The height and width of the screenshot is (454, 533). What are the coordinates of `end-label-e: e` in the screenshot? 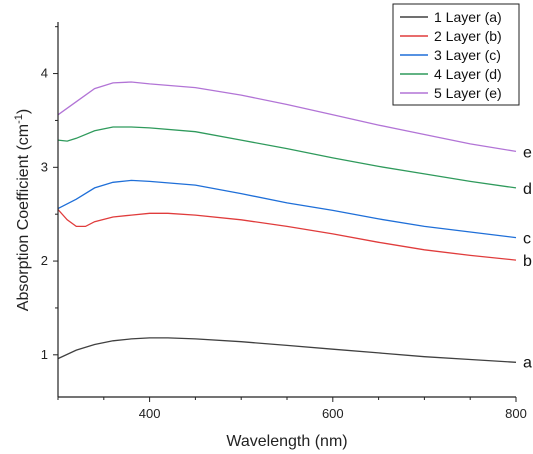 It's located at (527, 152).